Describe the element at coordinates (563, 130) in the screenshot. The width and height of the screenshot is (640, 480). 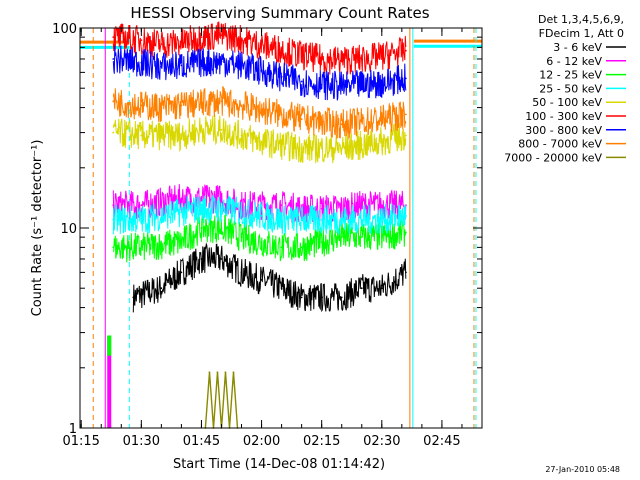
I see `legend-label-300-800-kev: 300 - 800 keV` at that location.